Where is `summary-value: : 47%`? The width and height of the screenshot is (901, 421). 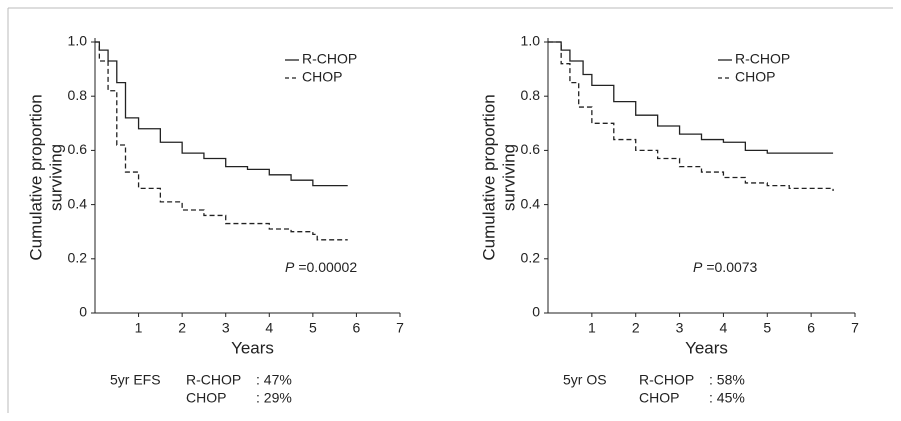 summary-value: : 47% is located at coordinates (274, 380).